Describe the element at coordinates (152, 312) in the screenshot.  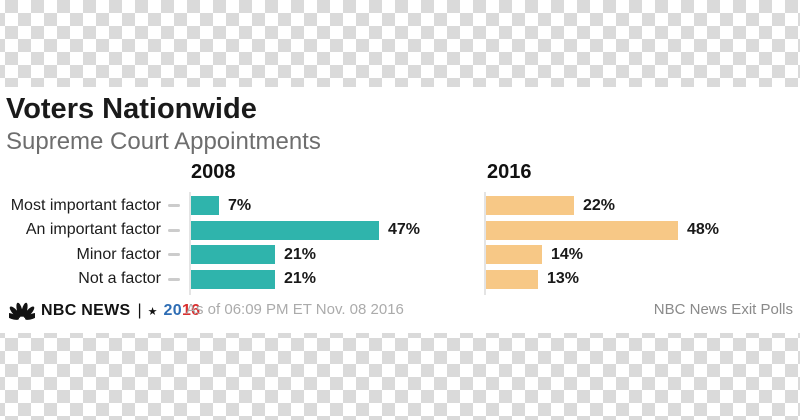
I see `star-icon: ★` at that location.